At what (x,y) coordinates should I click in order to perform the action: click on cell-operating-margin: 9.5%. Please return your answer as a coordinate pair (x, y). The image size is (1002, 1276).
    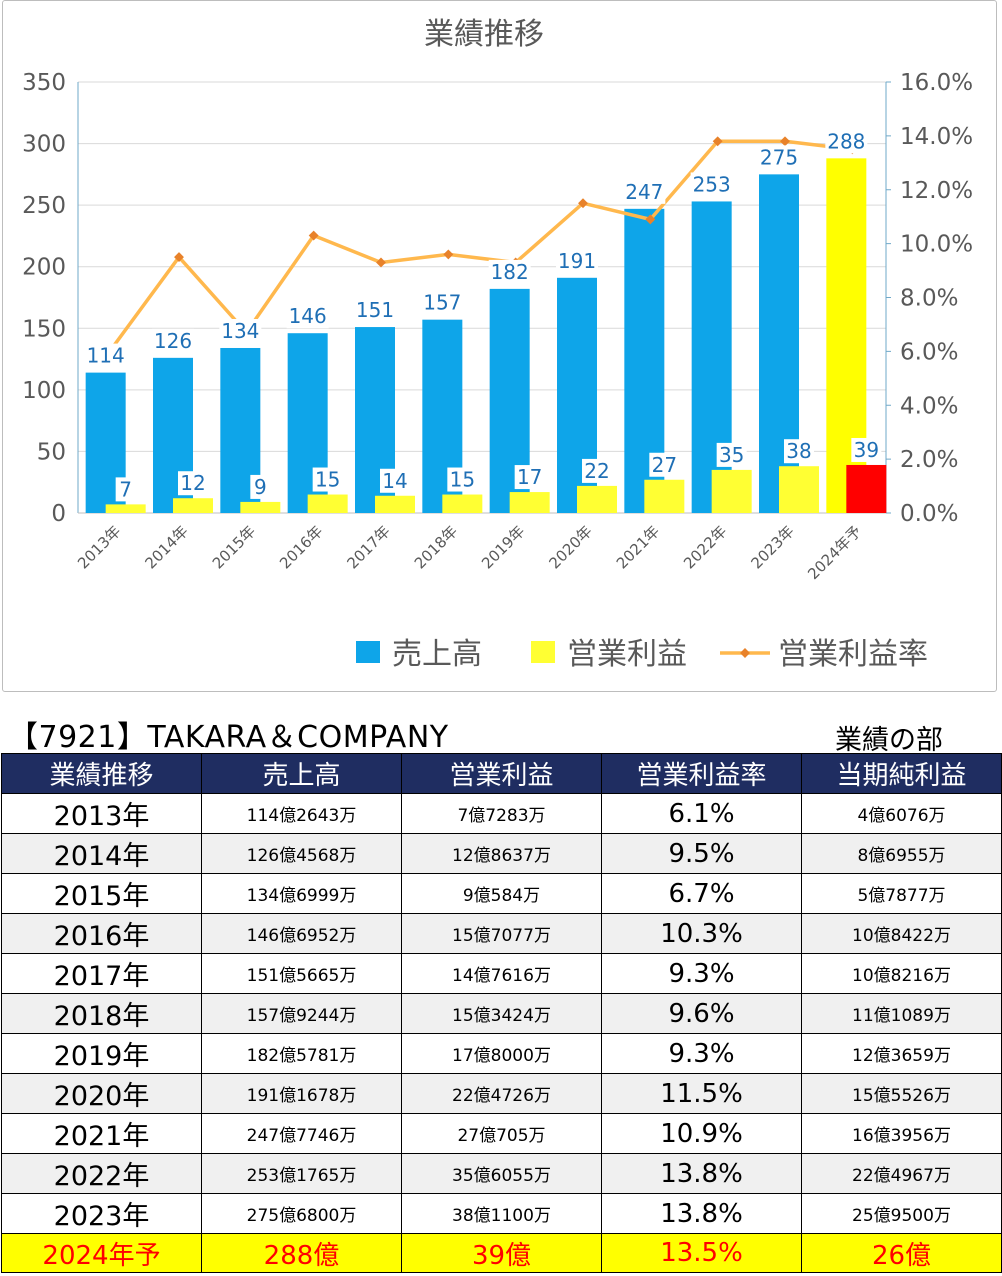
    Looking at the image, I should click on (701, 853).